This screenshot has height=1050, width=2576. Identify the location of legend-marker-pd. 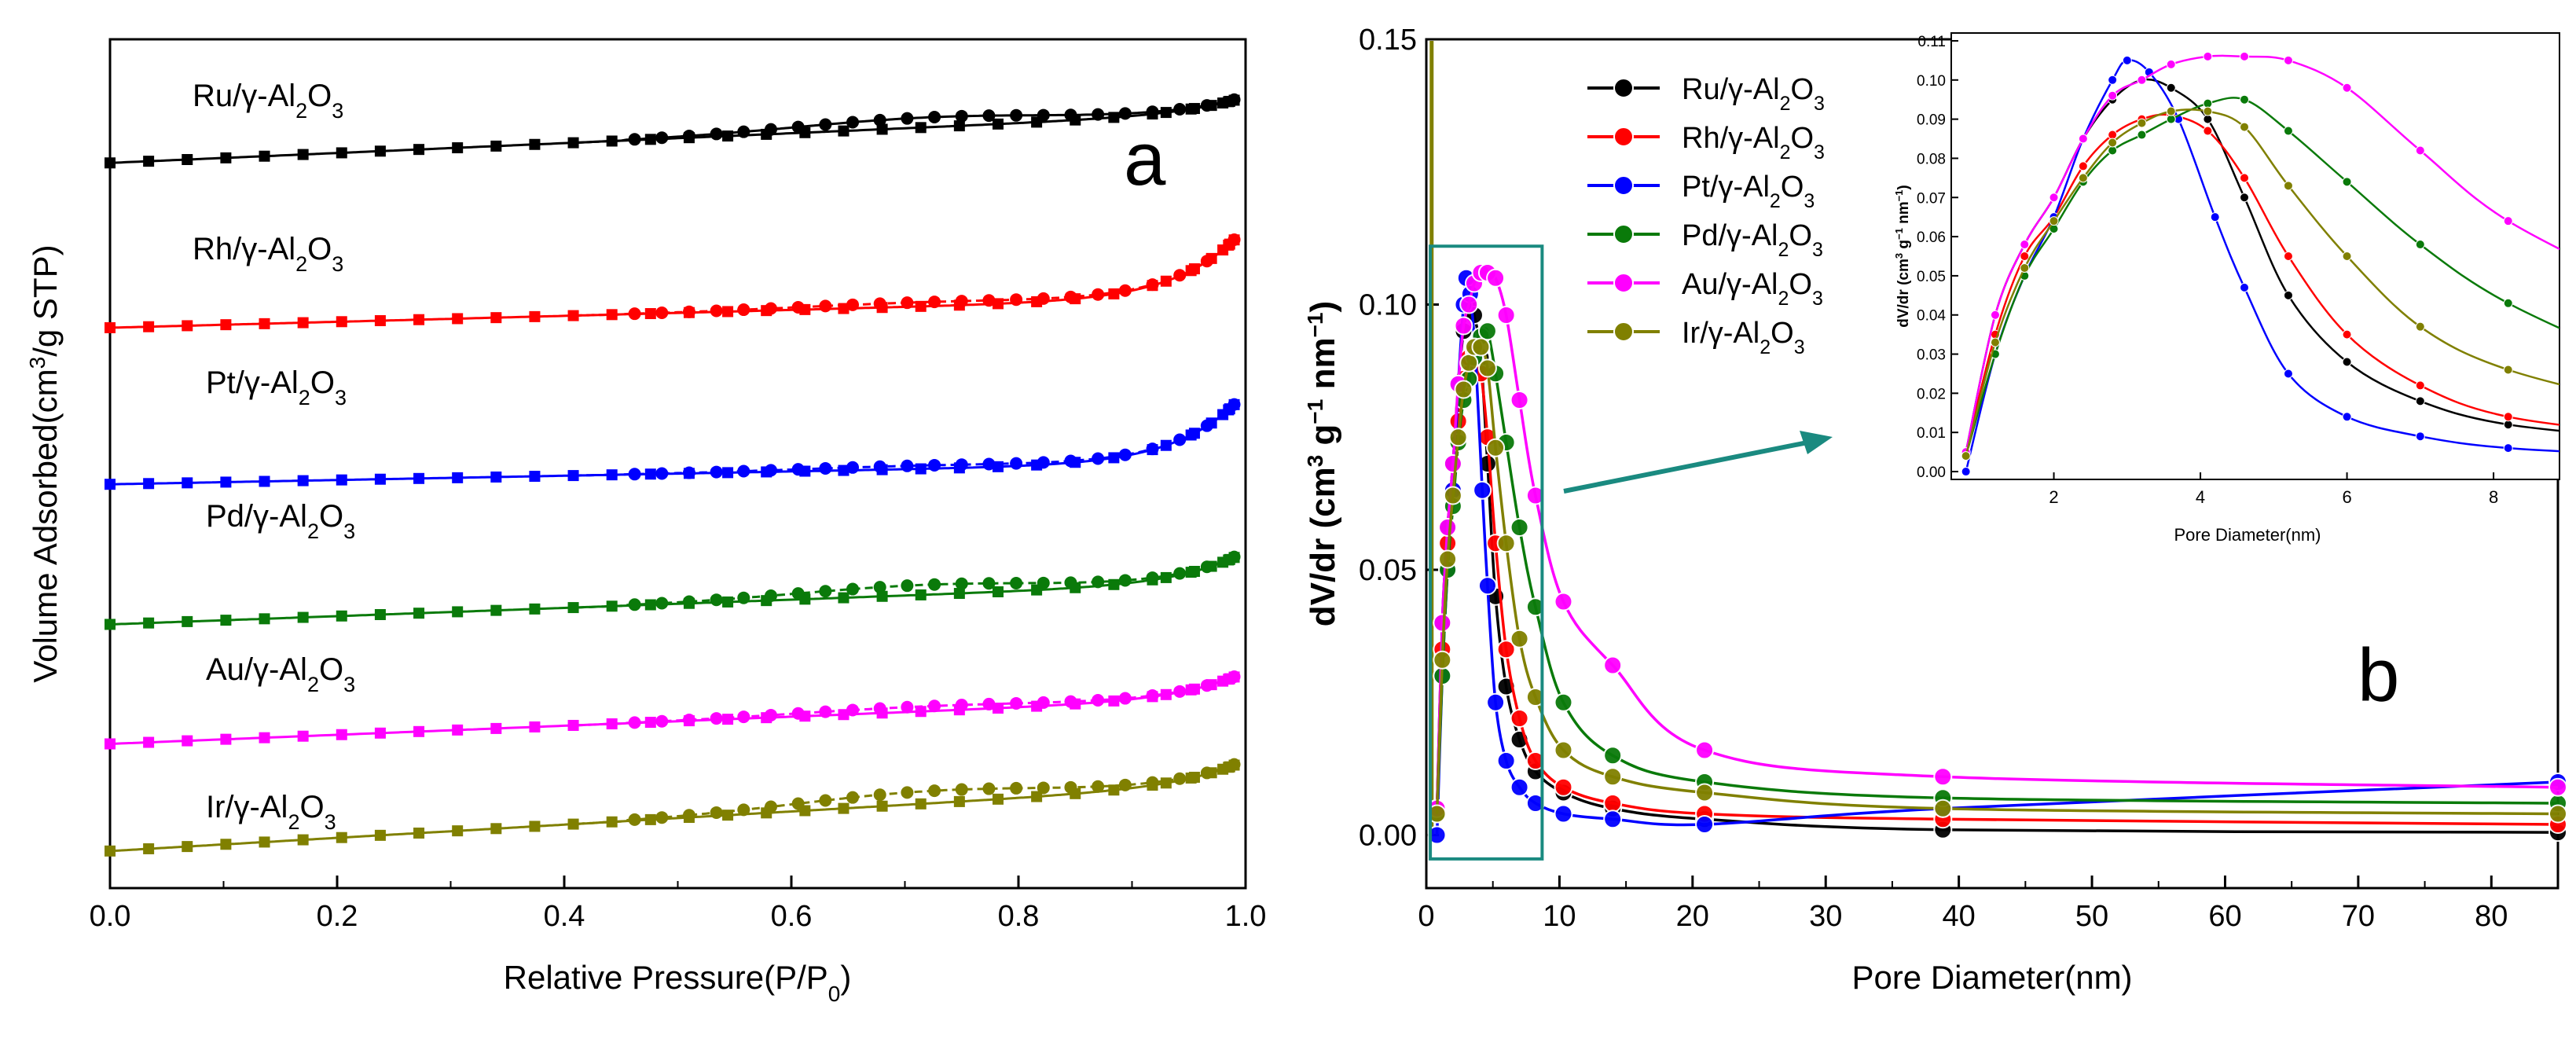
(1623, 234).